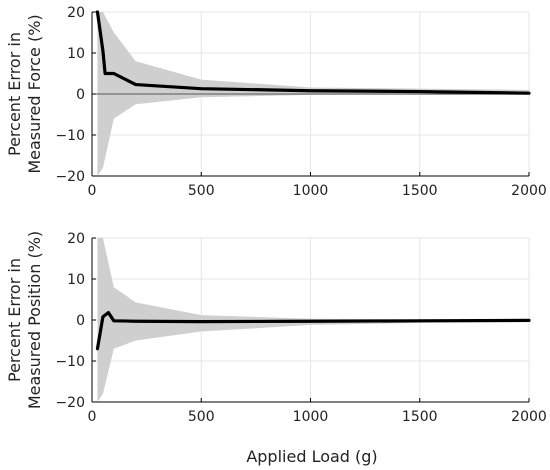 This screenshot has width=550, height=470. Describe the element at coordinates (80, 321) in the screenshot. I see `position-y-tick-label: 0` at that location.